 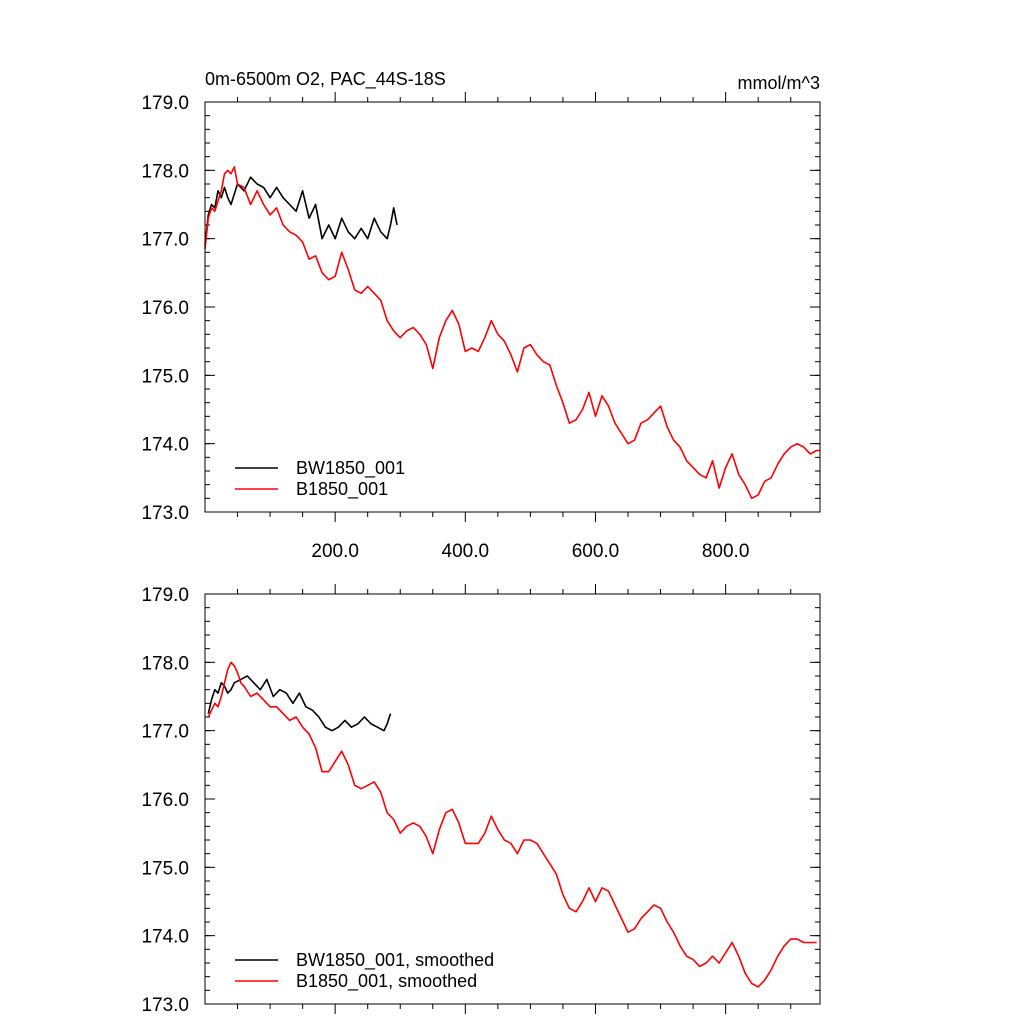 I want to click on chart-units: mmol/m^3, so click(x=779, y=83).